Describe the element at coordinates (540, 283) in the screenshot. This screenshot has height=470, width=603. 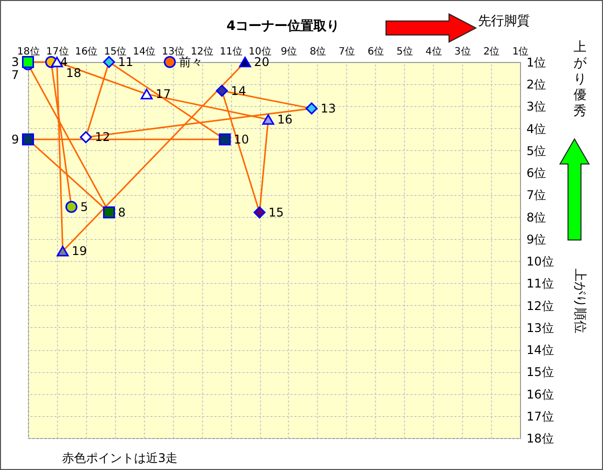
I see `y-tick-label: 11位` at that location.